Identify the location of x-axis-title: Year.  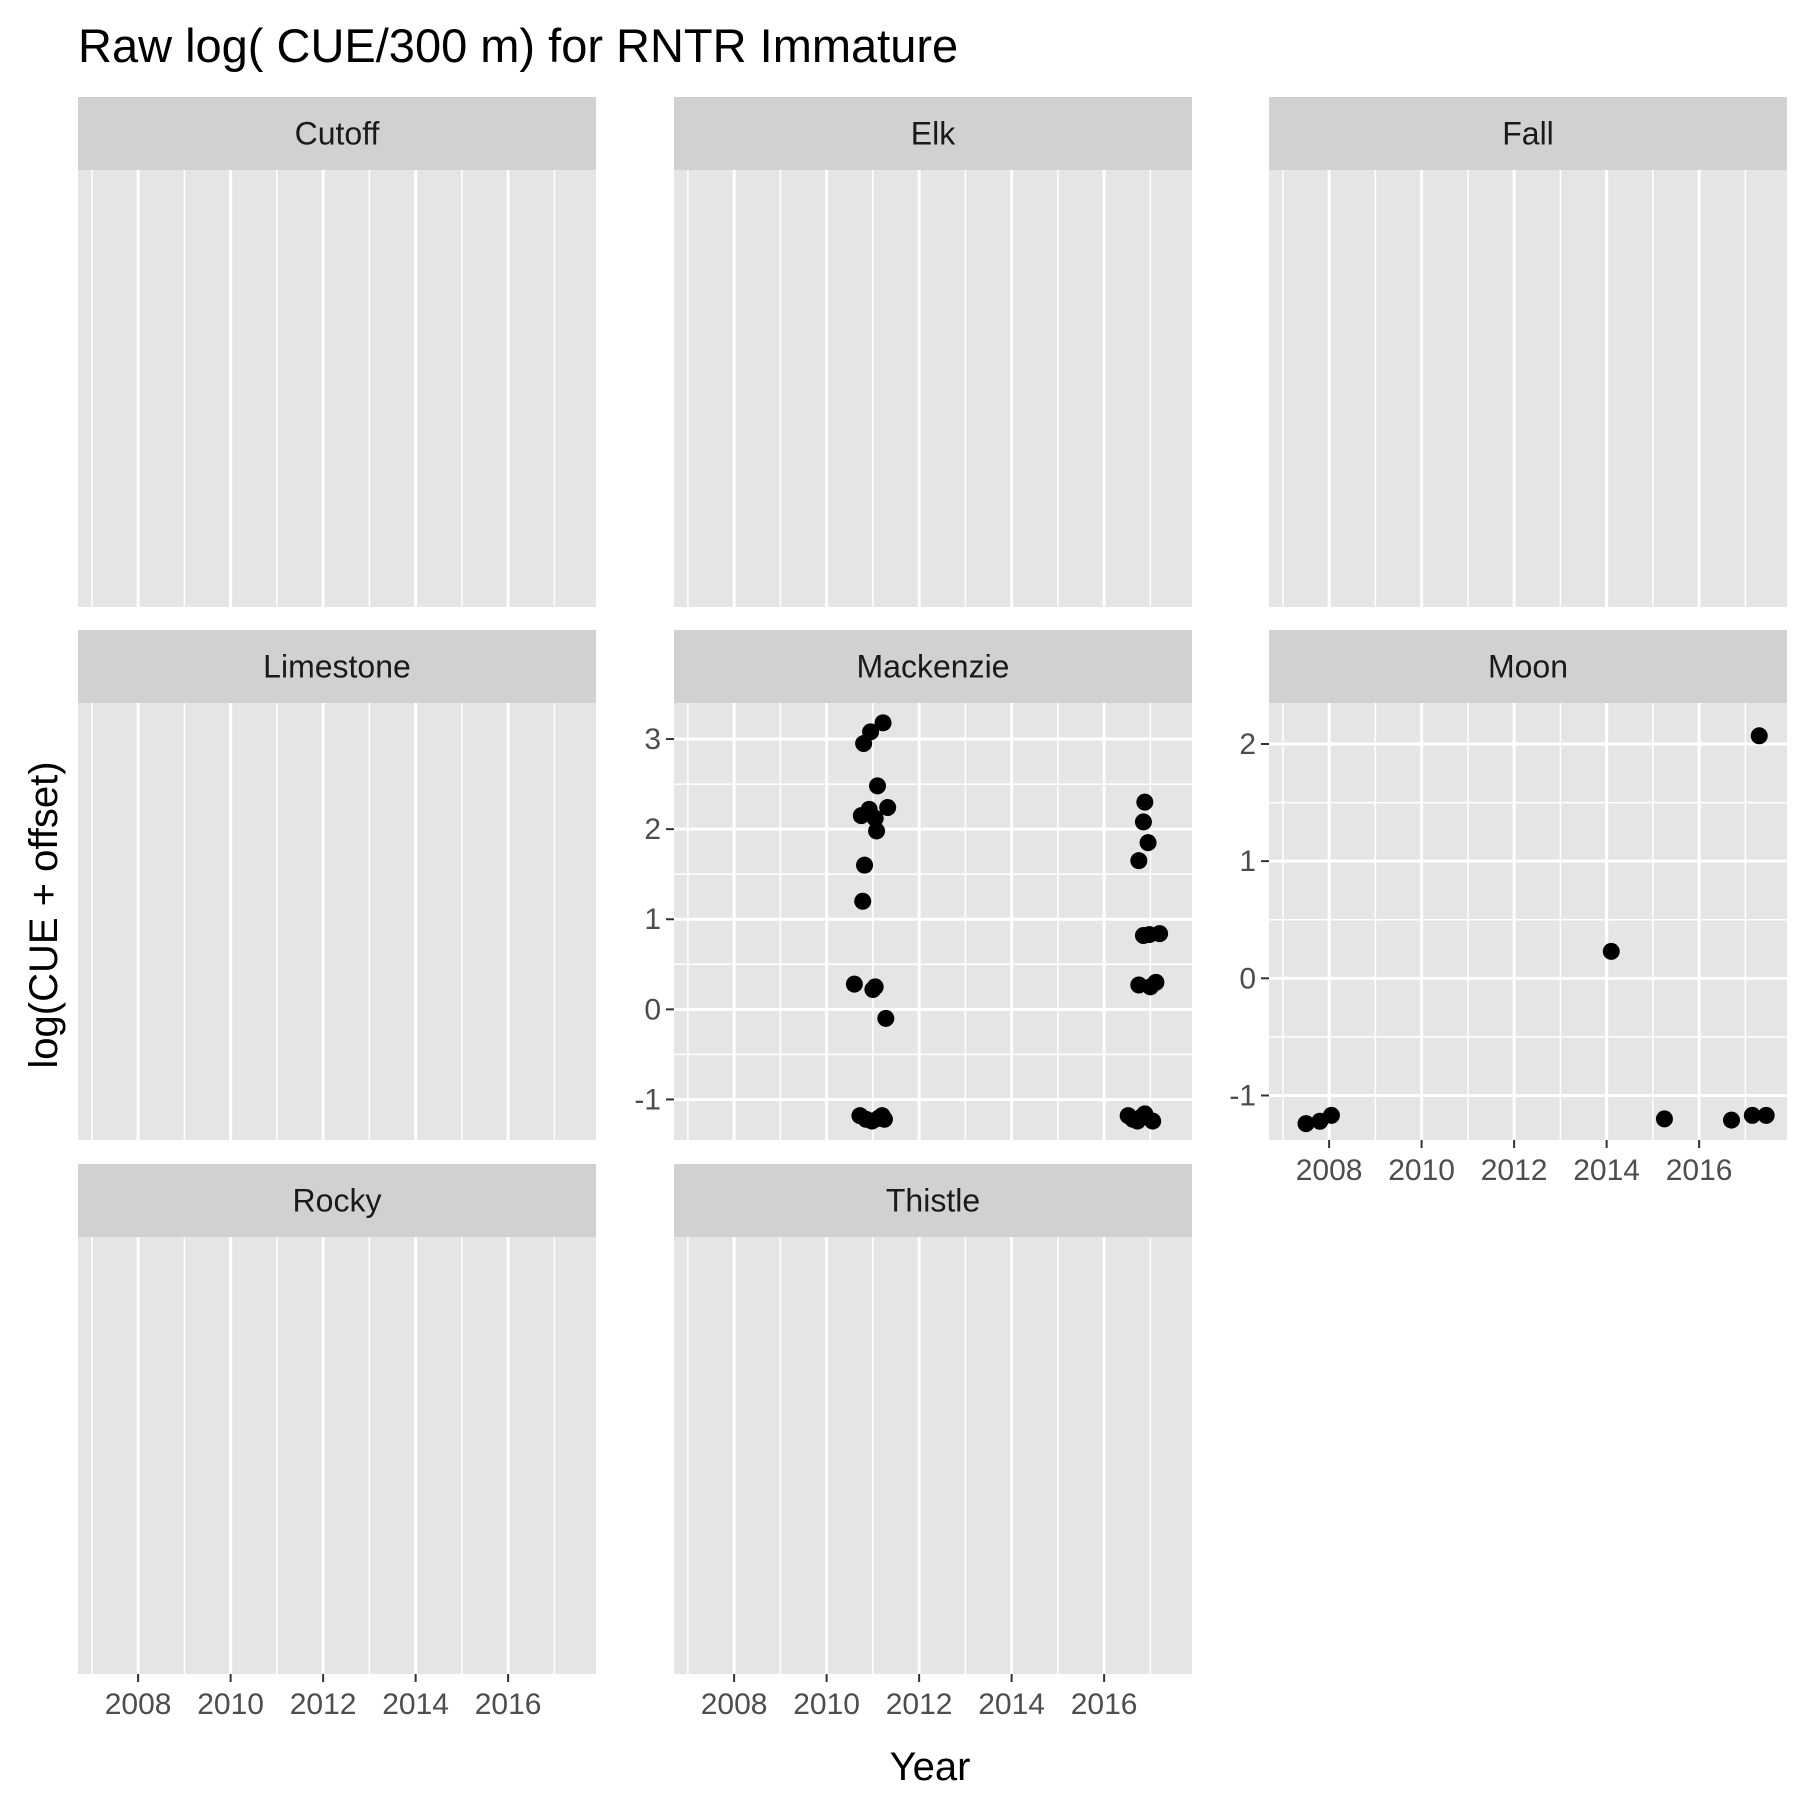
(930, 1767).